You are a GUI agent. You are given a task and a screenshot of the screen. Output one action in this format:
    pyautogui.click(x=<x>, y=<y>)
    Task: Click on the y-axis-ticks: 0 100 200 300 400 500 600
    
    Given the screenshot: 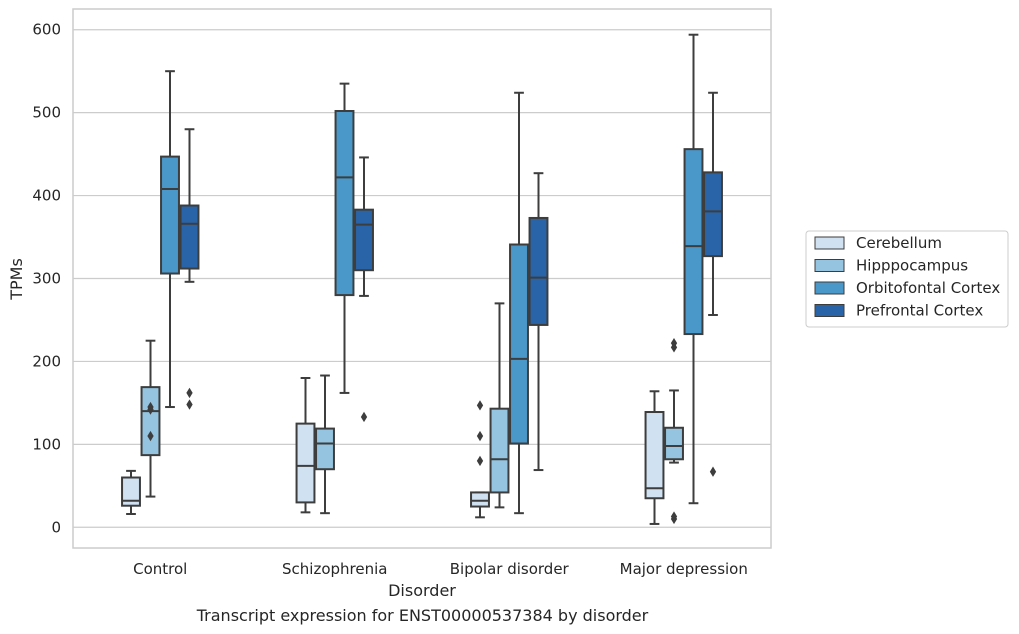 What is the action you would take?
    pyautogui.click(x=46, y=279)
    